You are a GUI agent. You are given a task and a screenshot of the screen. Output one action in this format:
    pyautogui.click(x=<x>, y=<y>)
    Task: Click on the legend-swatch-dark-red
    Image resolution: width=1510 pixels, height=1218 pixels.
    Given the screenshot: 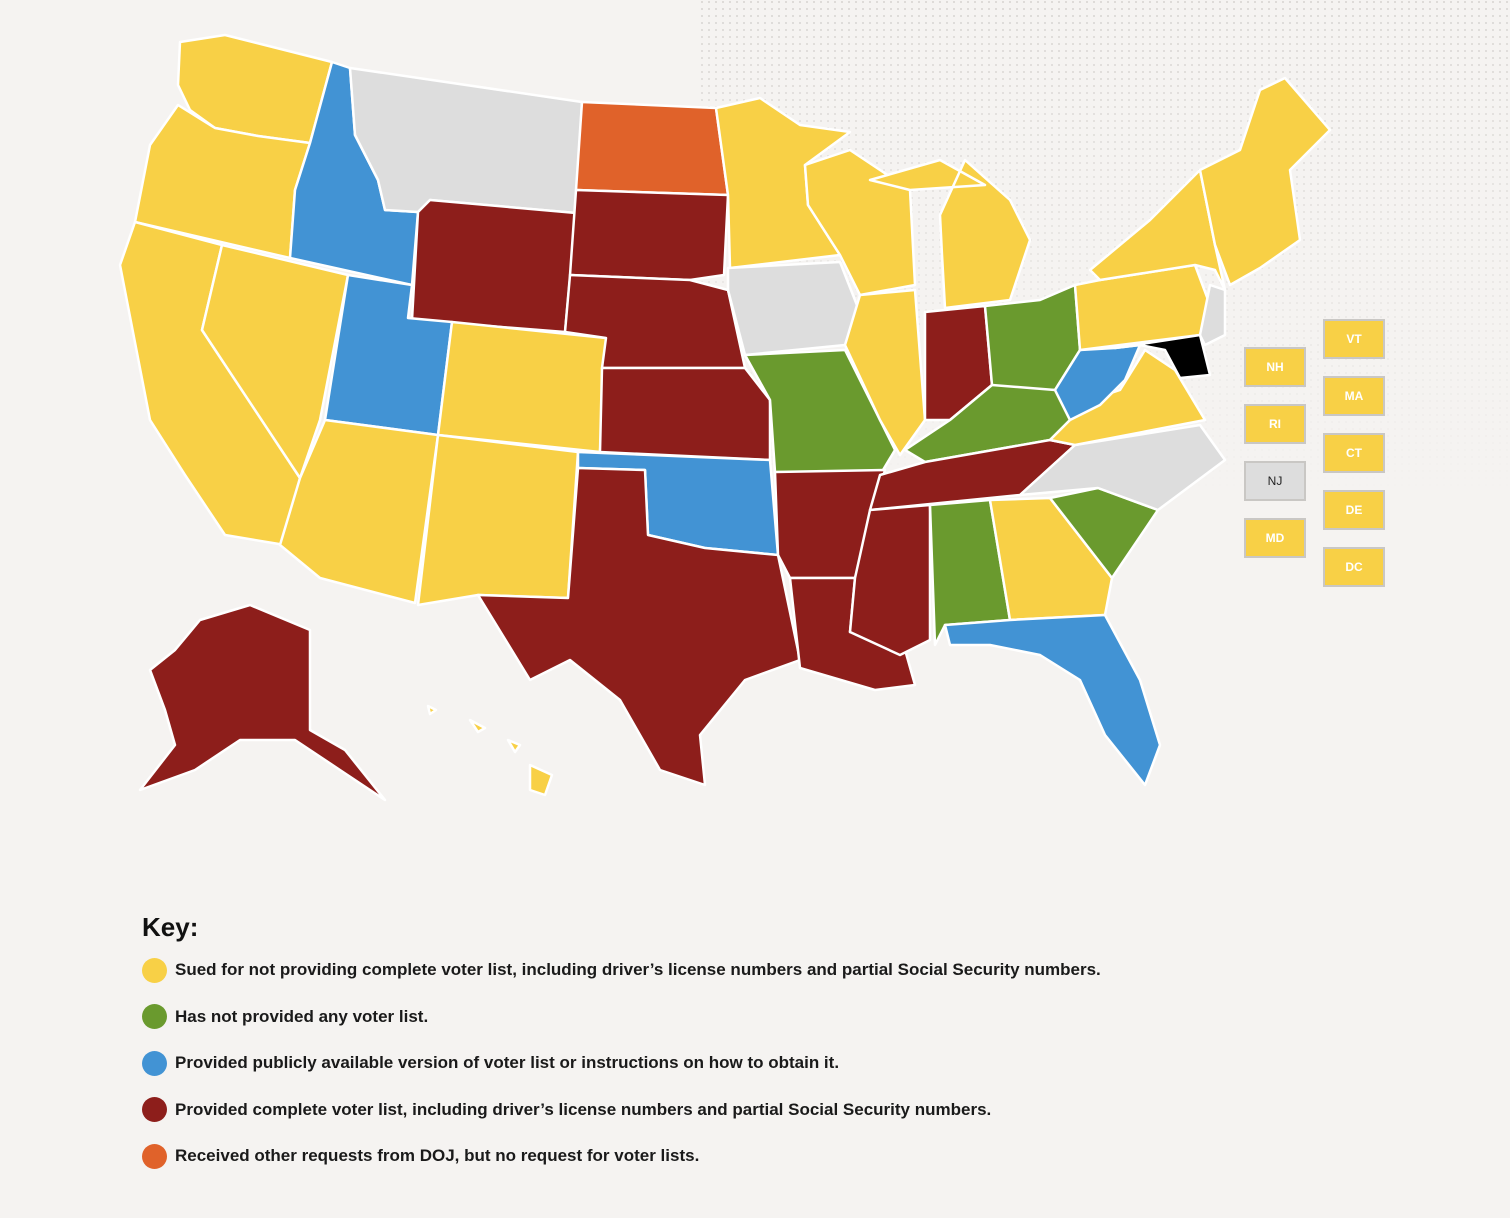 What is the action you would take?
    pyautogui.click(x=154, y=1109)
    